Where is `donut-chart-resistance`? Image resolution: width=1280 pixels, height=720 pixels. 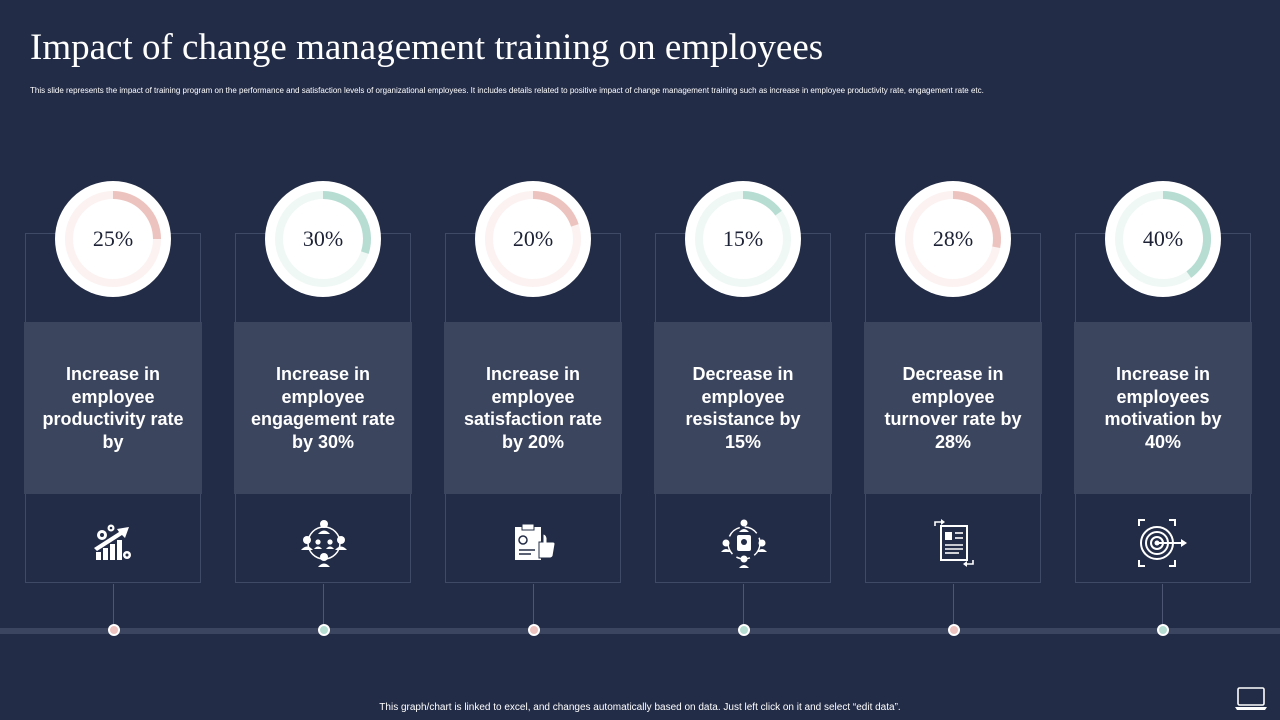 donut-chart-resistance is located at coordinates (743, 239).